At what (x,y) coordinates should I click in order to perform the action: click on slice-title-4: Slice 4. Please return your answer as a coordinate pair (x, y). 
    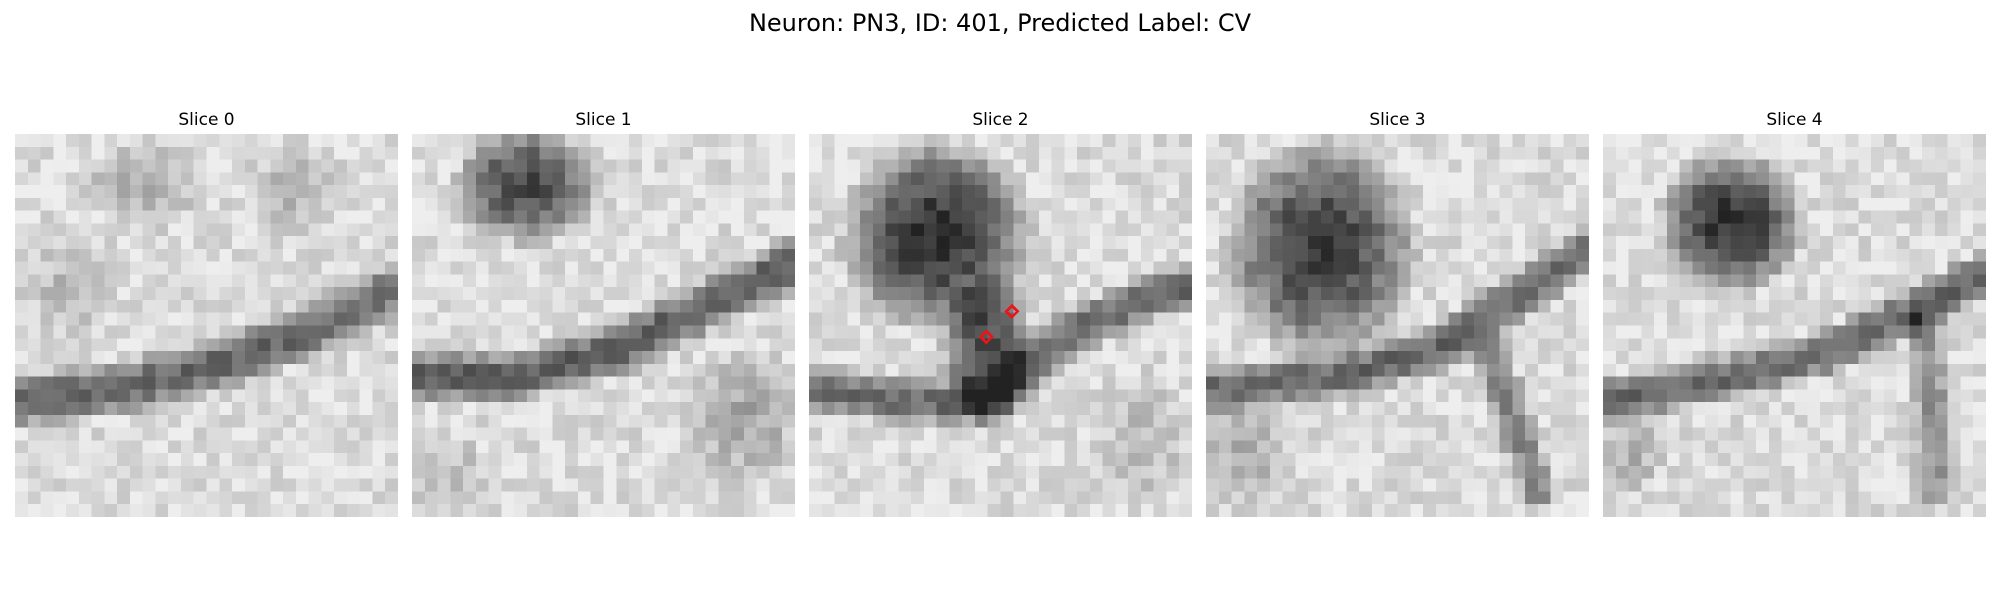
    Looking at the image, I should click on (1794, 120).